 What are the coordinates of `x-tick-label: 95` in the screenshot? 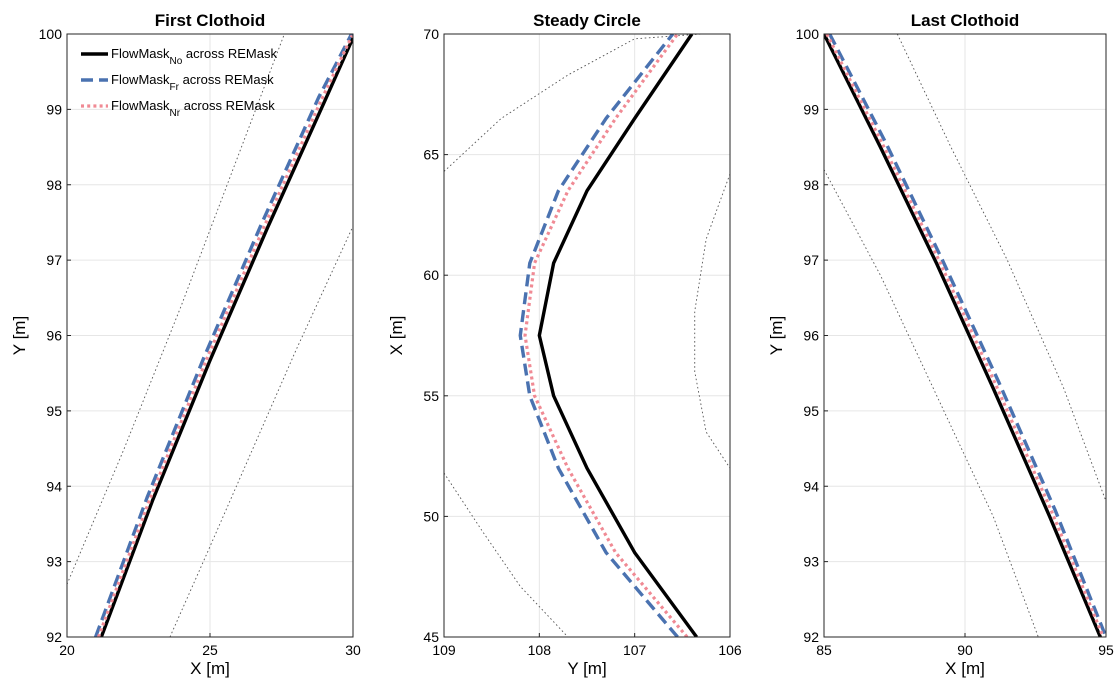 It's located at (1106, 650).